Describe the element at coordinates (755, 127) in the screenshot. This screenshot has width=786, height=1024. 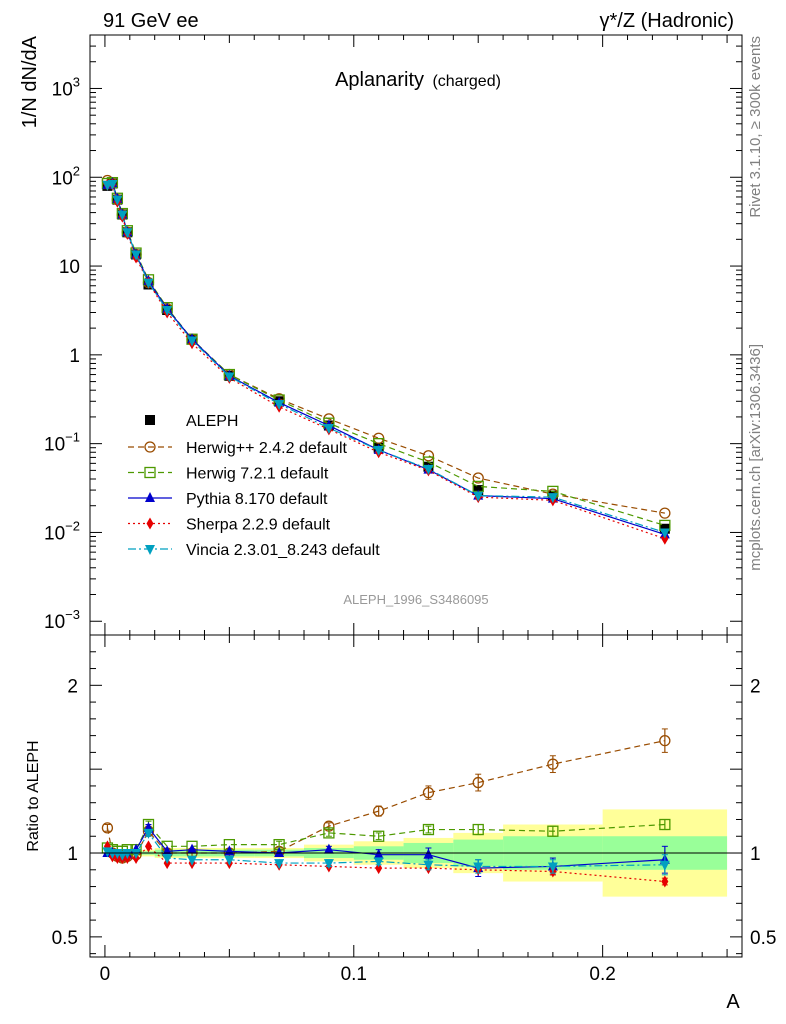
I see `rivet-version-text: Rivet 3.1.10, ≥ 300k events` at that location.